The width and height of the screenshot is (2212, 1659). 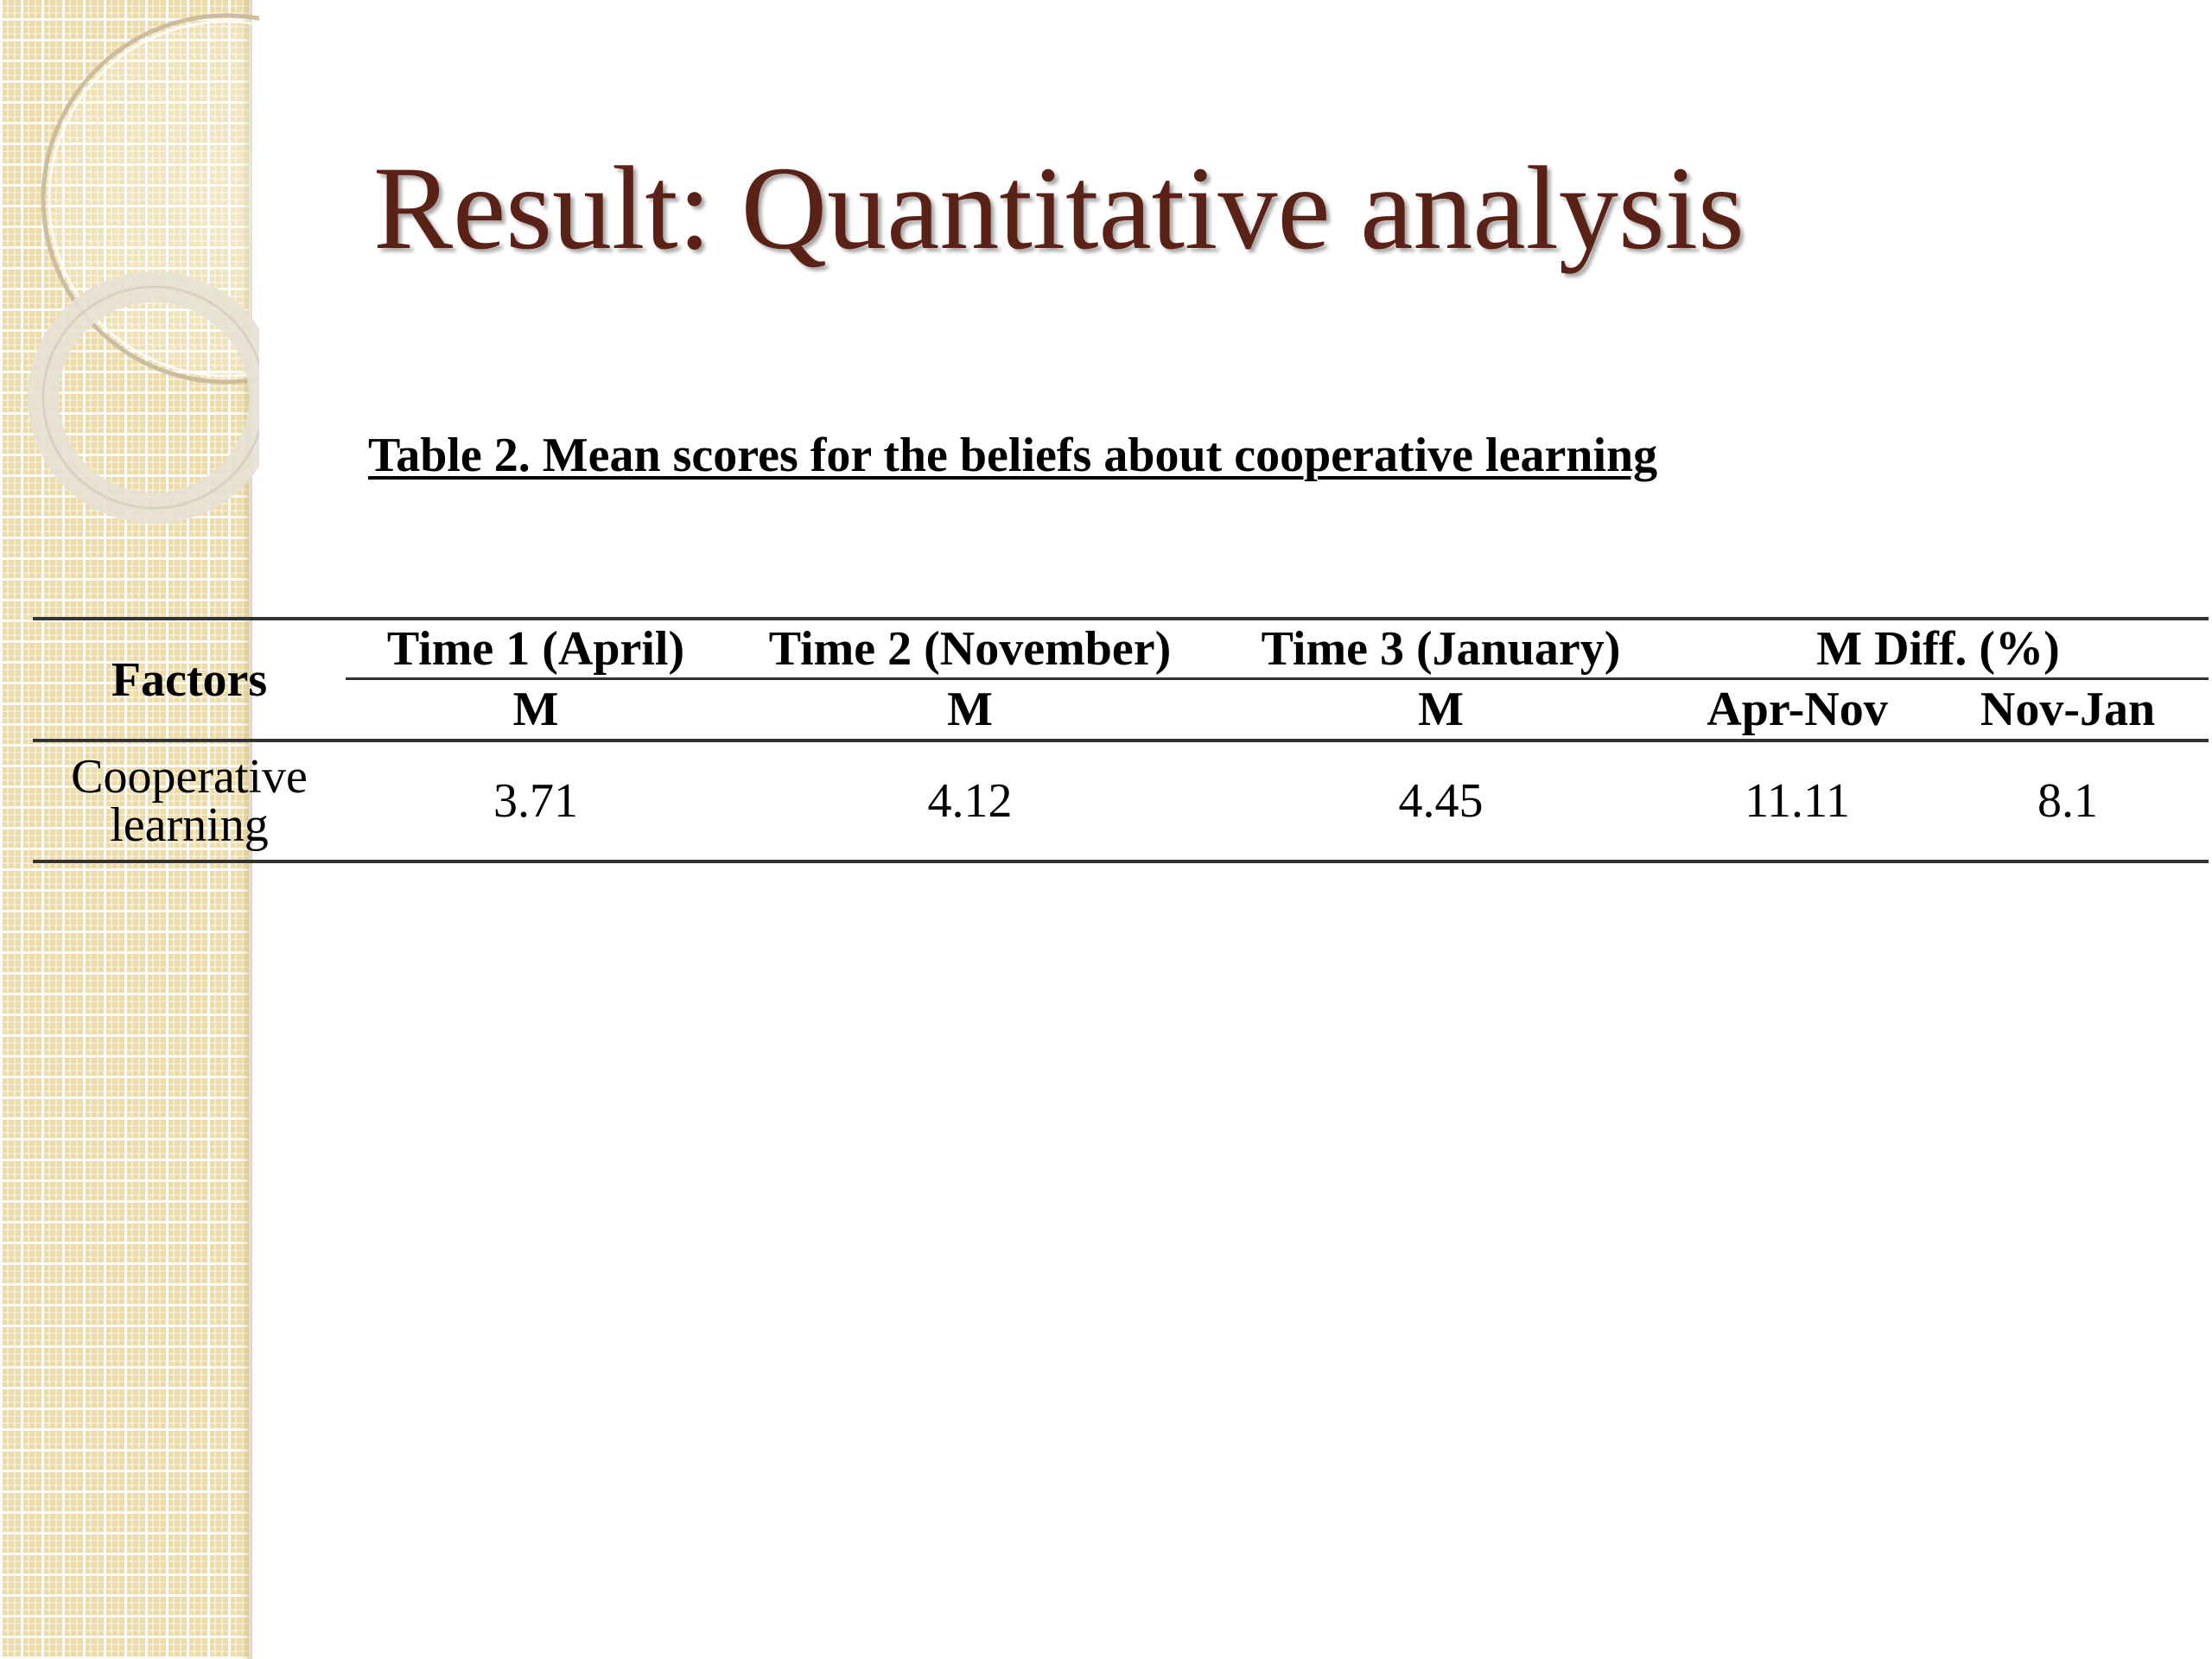 I want to click on subheader-apr-nov: Apr-Nov, so click(x=1797, y=710).